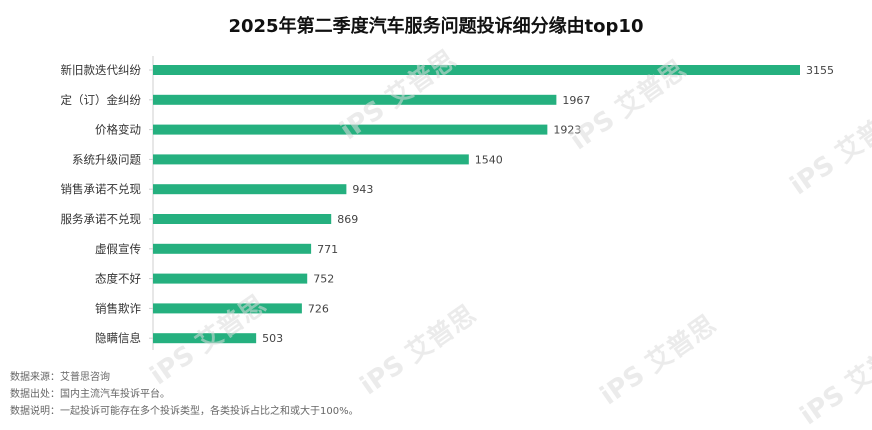  What do you see at coordinates (101, 70) in the screenshot?
I see `category-label: 新旧款迭代纠纷` at bounding box center [101, 70].